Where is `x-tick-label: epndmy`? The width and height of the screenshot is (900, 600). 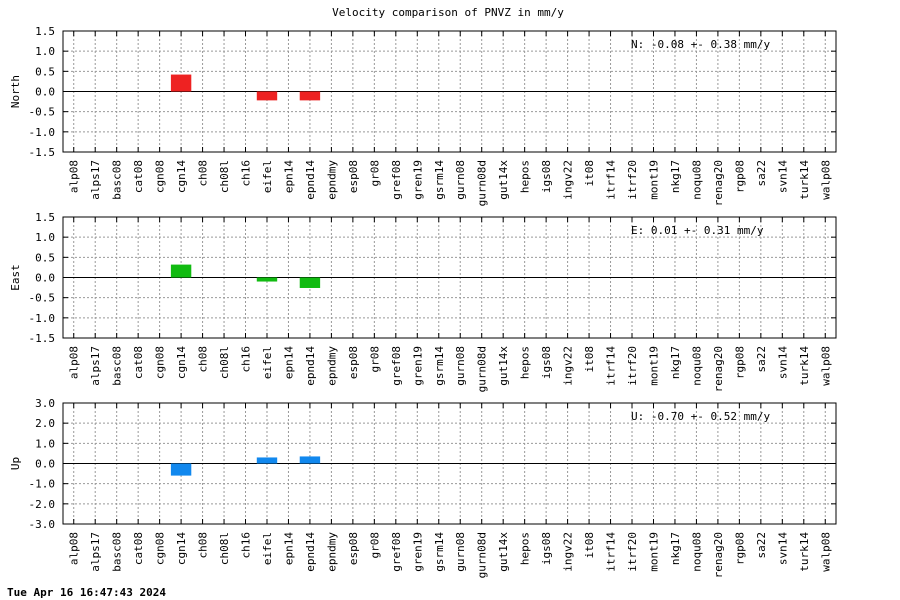
x-tick-label: epndmy is located at coordinates (331, 552).